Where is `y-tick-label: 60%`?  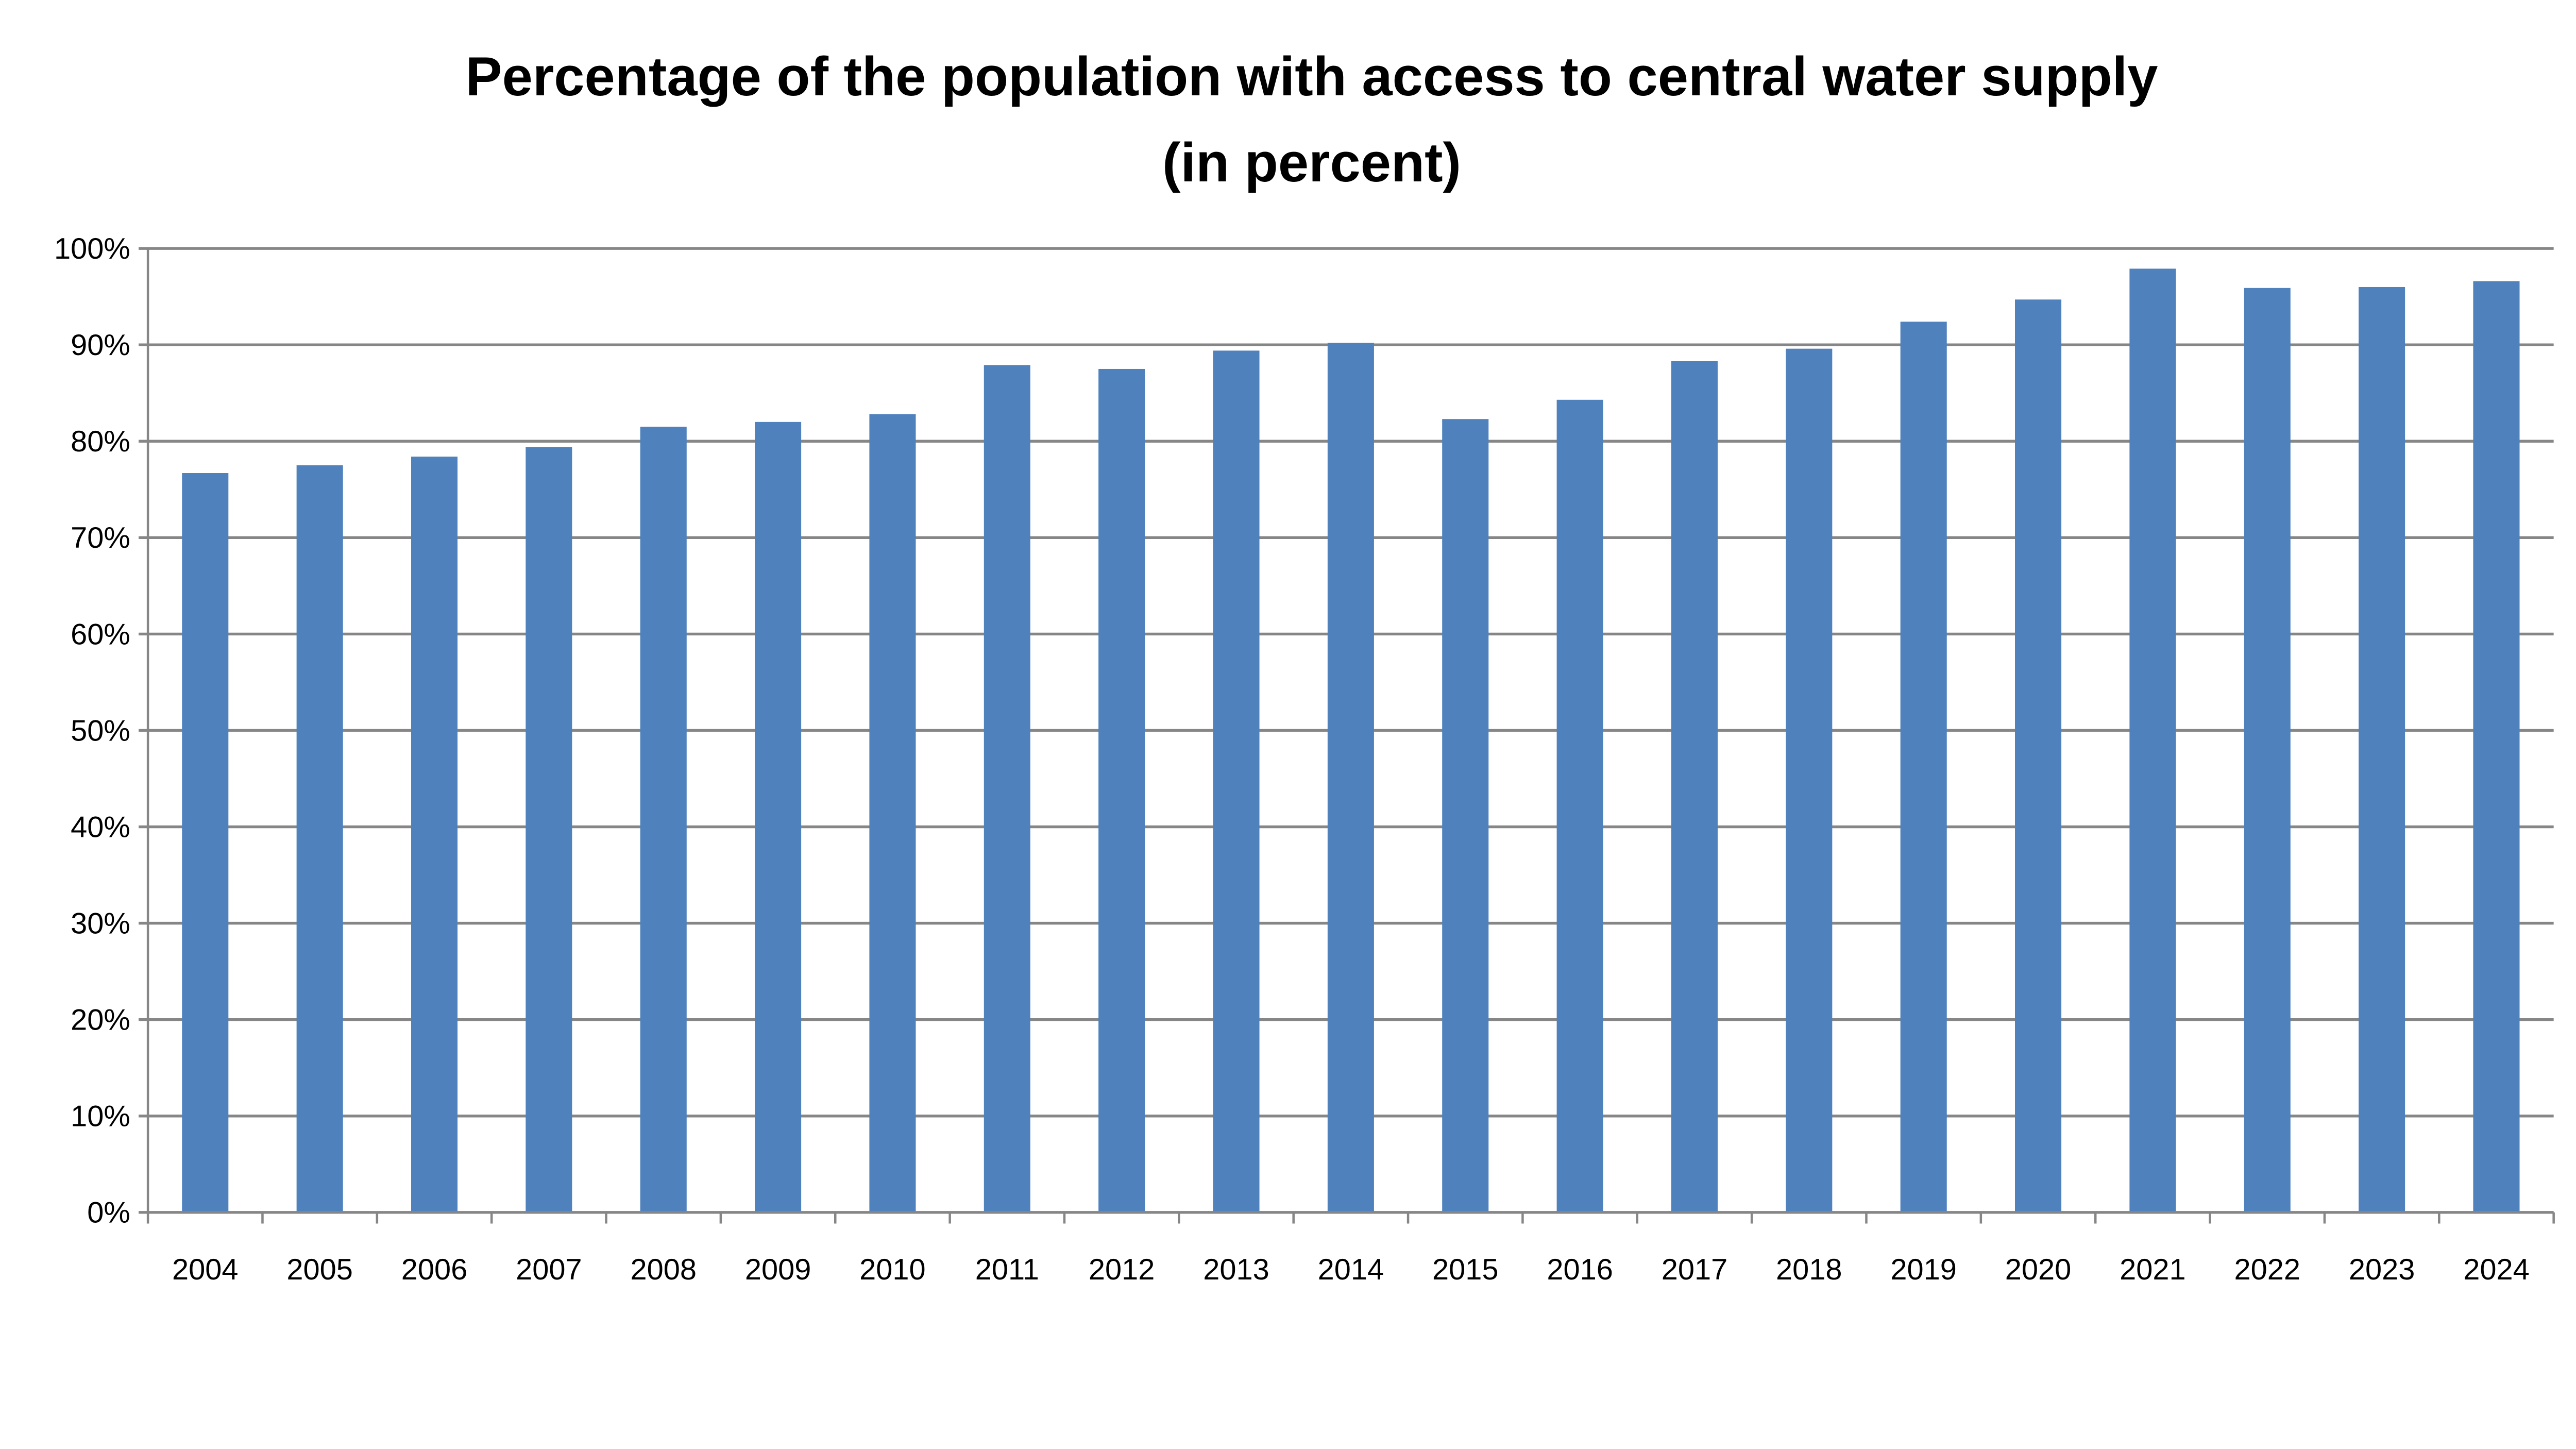
y-tick-label: 60% is located at coordinates (100, 634).